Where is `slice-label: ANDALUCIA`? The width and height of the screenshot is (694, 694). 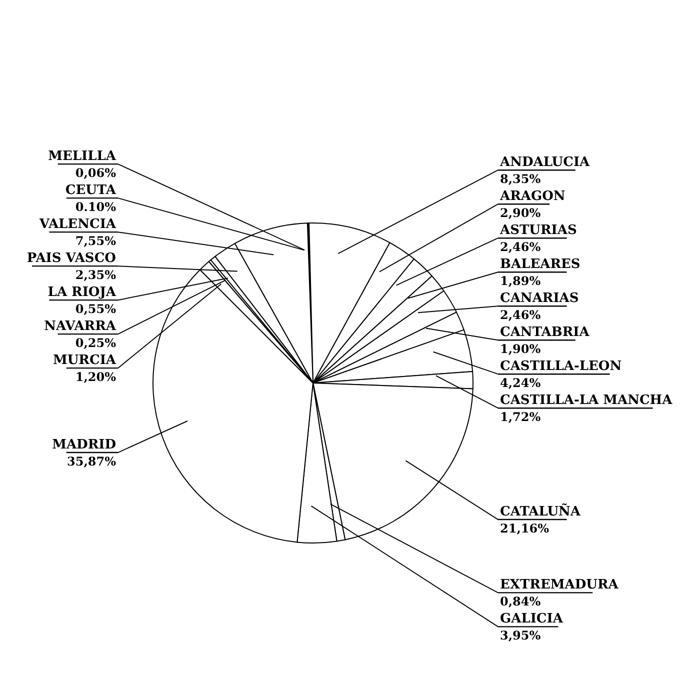
slice-label: ANDALUCIA is located at coordinates (545, 162).